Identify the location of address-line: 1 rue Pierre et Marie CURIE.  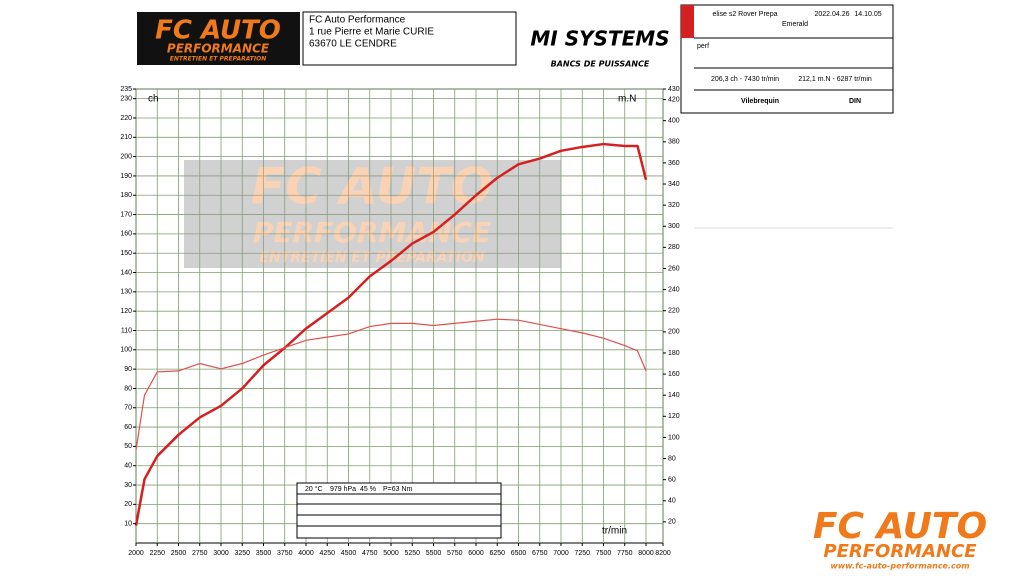
(371, 32).